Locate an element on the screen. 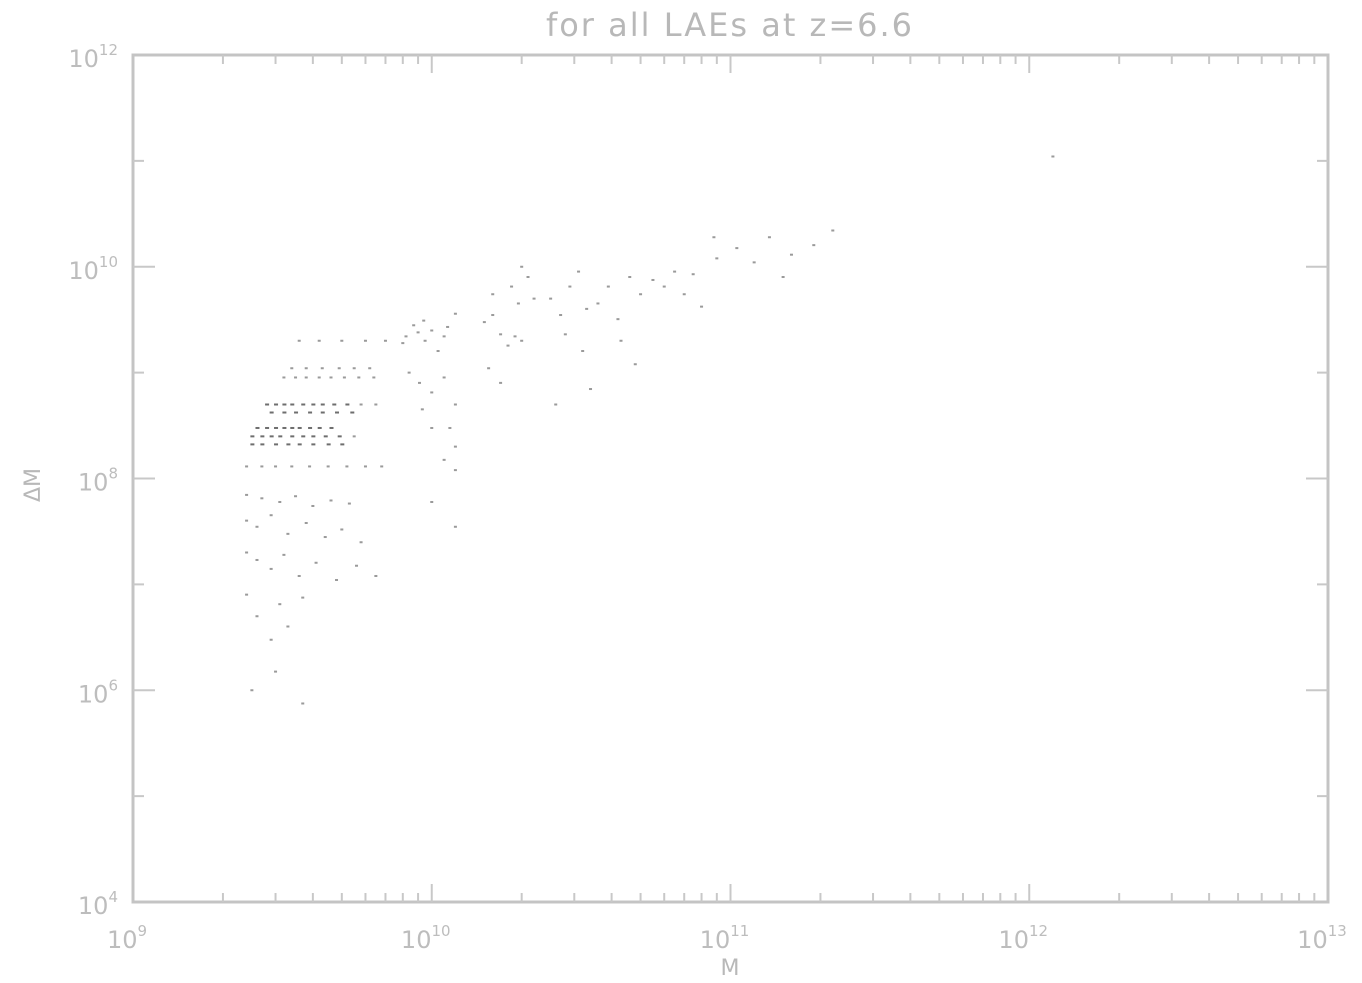  x-tick-label: 1013 is located at coordinates (1322, 938).